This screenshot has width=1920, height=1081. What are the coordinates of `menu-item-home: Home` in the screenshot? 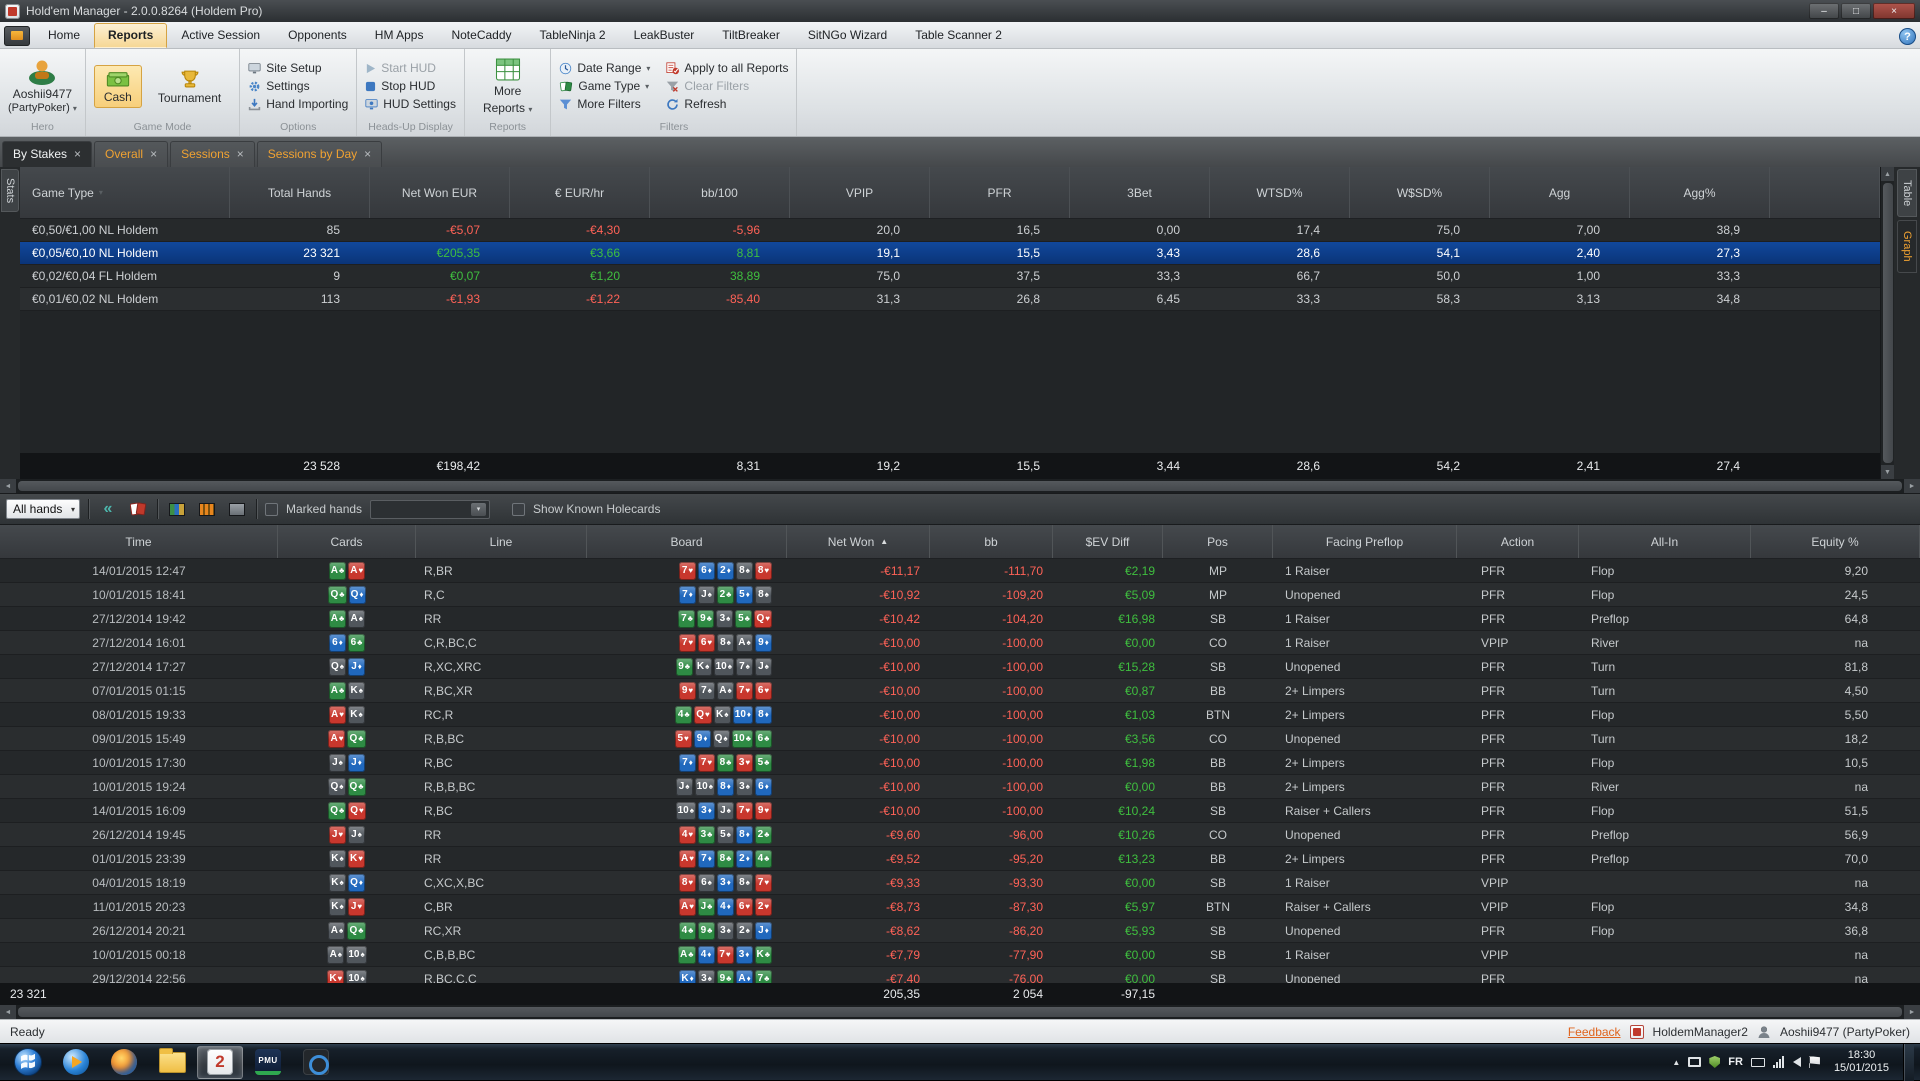 It's located at (64, 35).